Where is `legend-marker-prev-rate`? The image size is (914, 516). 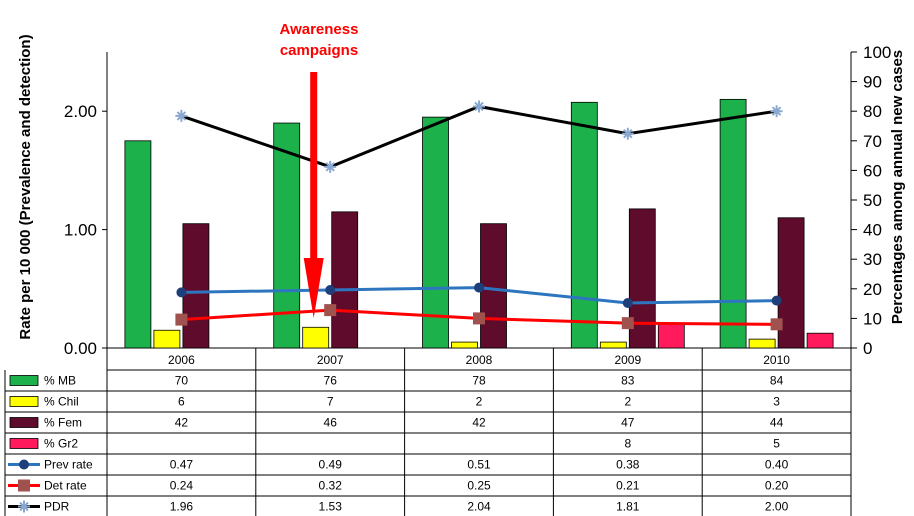 legend-marker-prev-rate is located at coordinates (24, 464).